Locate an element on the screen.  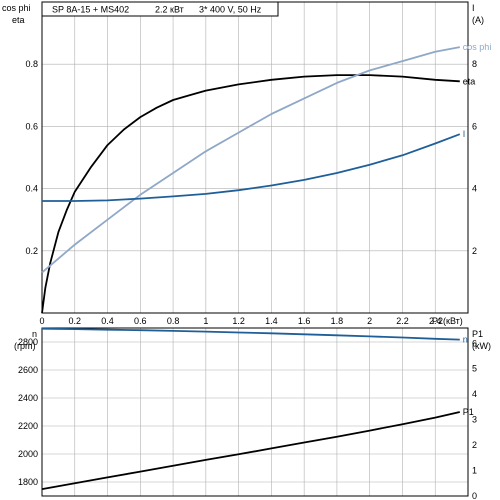
left-tick-label: 0.4 is located at coordinates (31, 189).